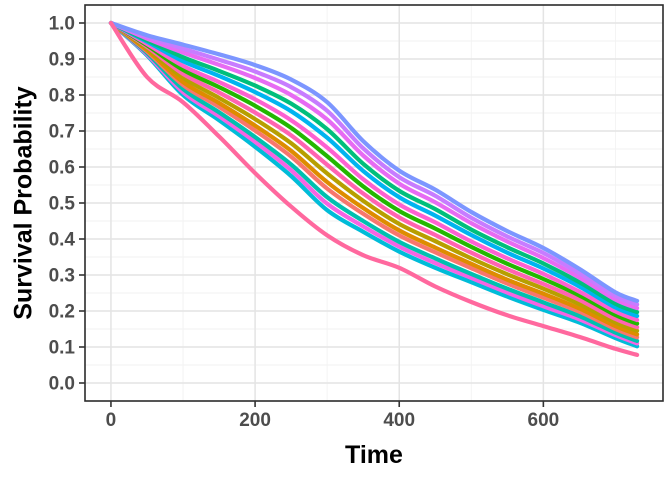 The width and height of the screenshot is (672, 480). Describe the element at coordinates (374, 455) in the screenshot. I see `x-axis-title: Time` at that location.